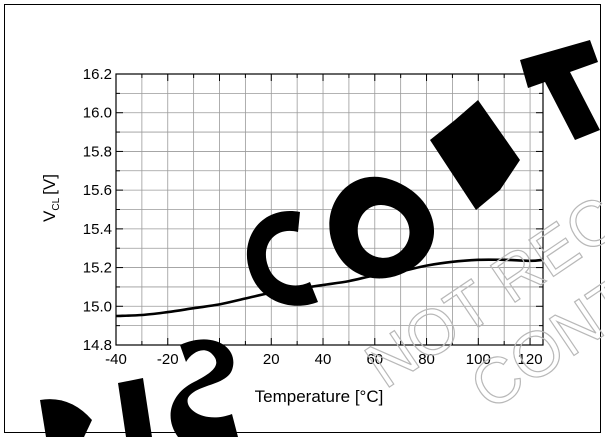 This screenshot has height=437, width=605. Describe the element at coordinates (374, 359) in the screenshot. I see `x-tick-label: 60` at that location.